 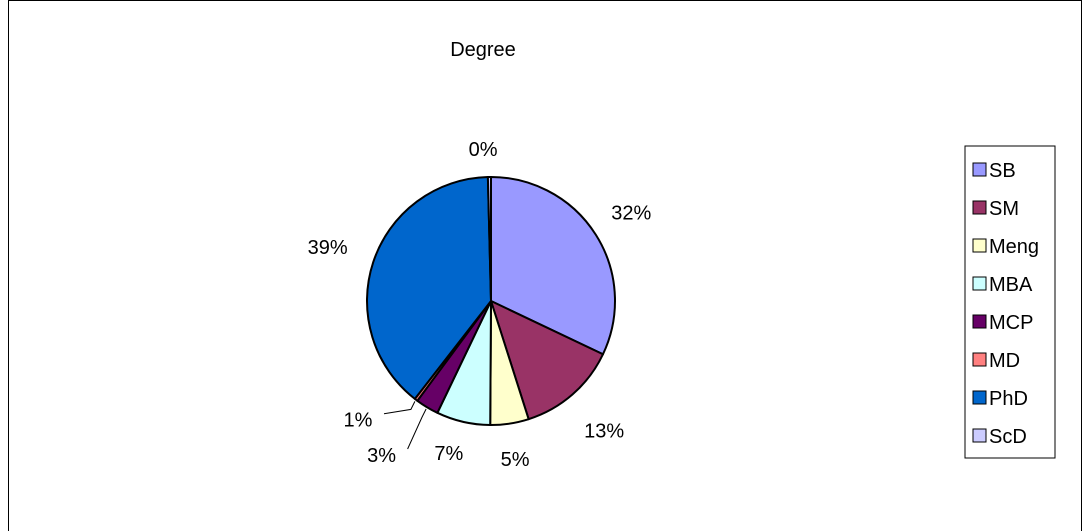 I want to click on legend-label-phd: PhD, so click(x=1008, y=399).